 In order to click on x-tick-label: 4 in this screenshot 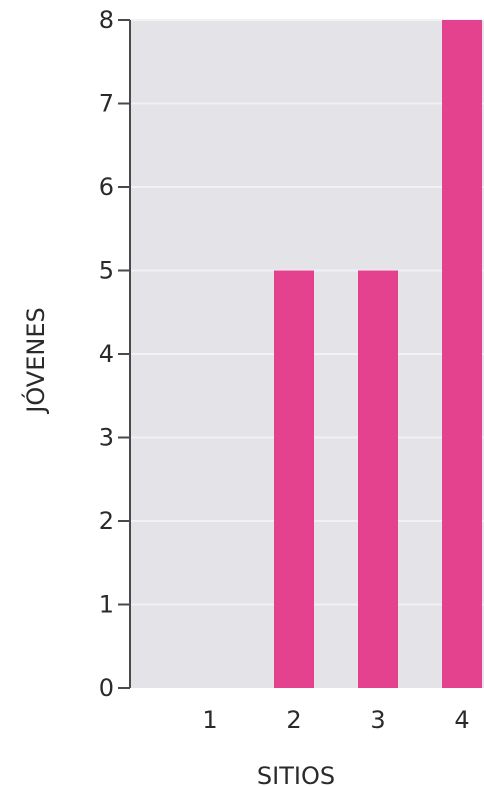, I will do `click(461, 720)`.